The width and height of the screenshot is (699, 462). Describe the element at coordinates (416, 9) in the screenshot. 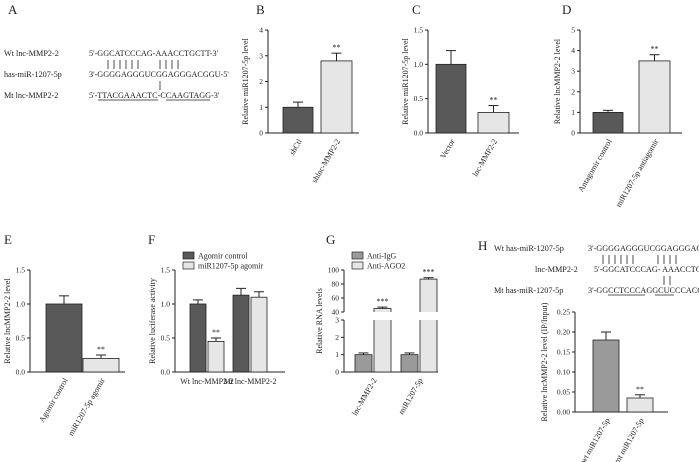

I see `chart-c-panel-label: C` at that location.